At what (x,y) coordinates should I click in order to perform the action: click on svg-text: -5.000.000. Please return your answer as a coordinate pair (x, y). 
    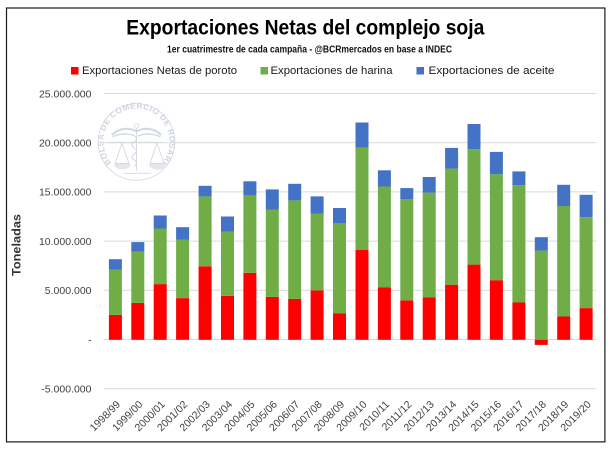
    Looking at the image, I should click on (66, 390).